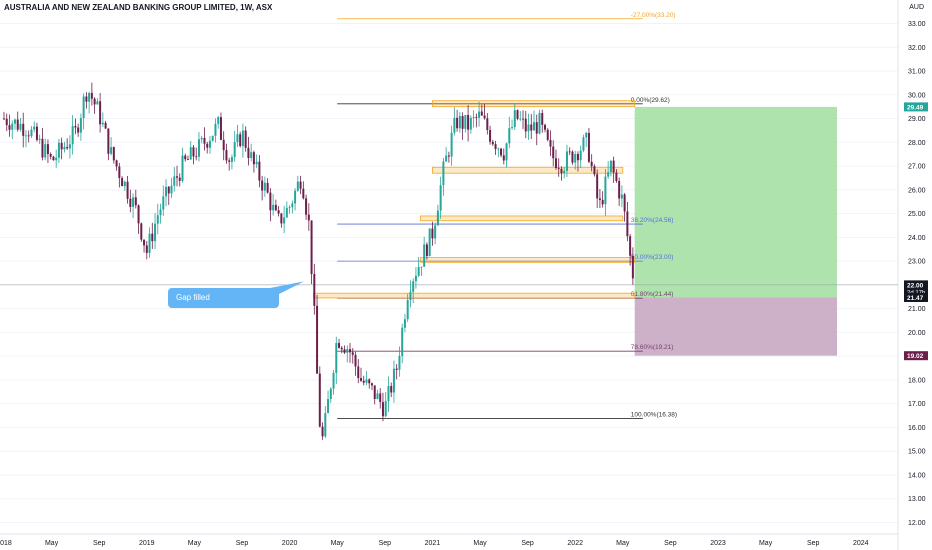 Image resolution: width=932 pixels, height=550 pixels. Describe the element at coordinates (916, 297) in the screenshot. I see `price-badge` at that location.